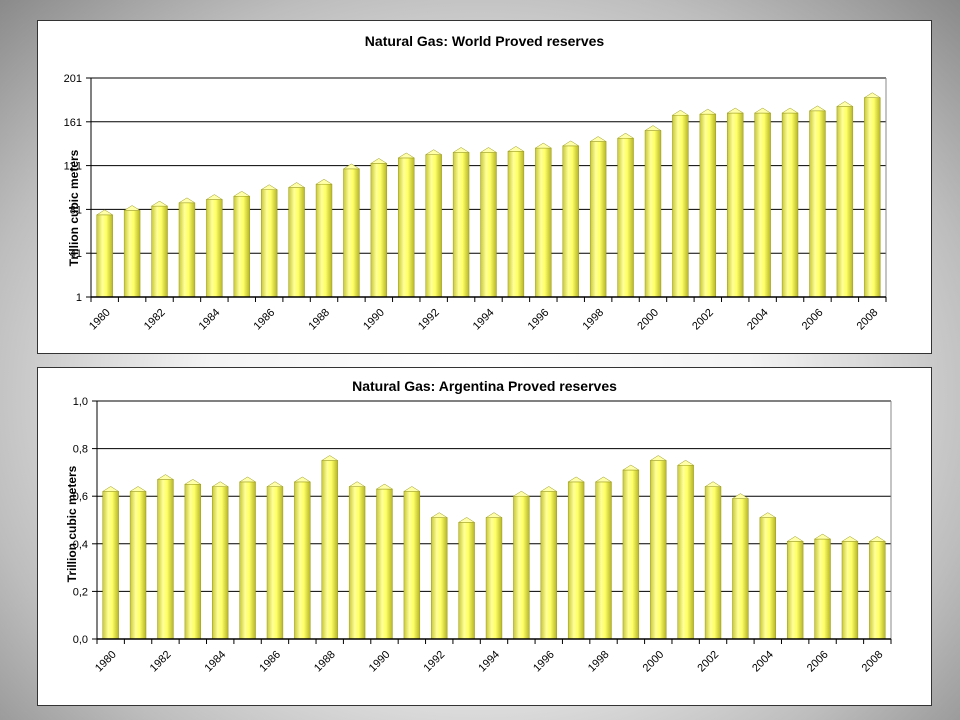 The width and height of the screenshot is (960, 720). What do you see at coordinates (484, 41) in the screenshot?
I see `chart-title: Natural Gas: World Proved reserves` at bounding box center [484, 41].